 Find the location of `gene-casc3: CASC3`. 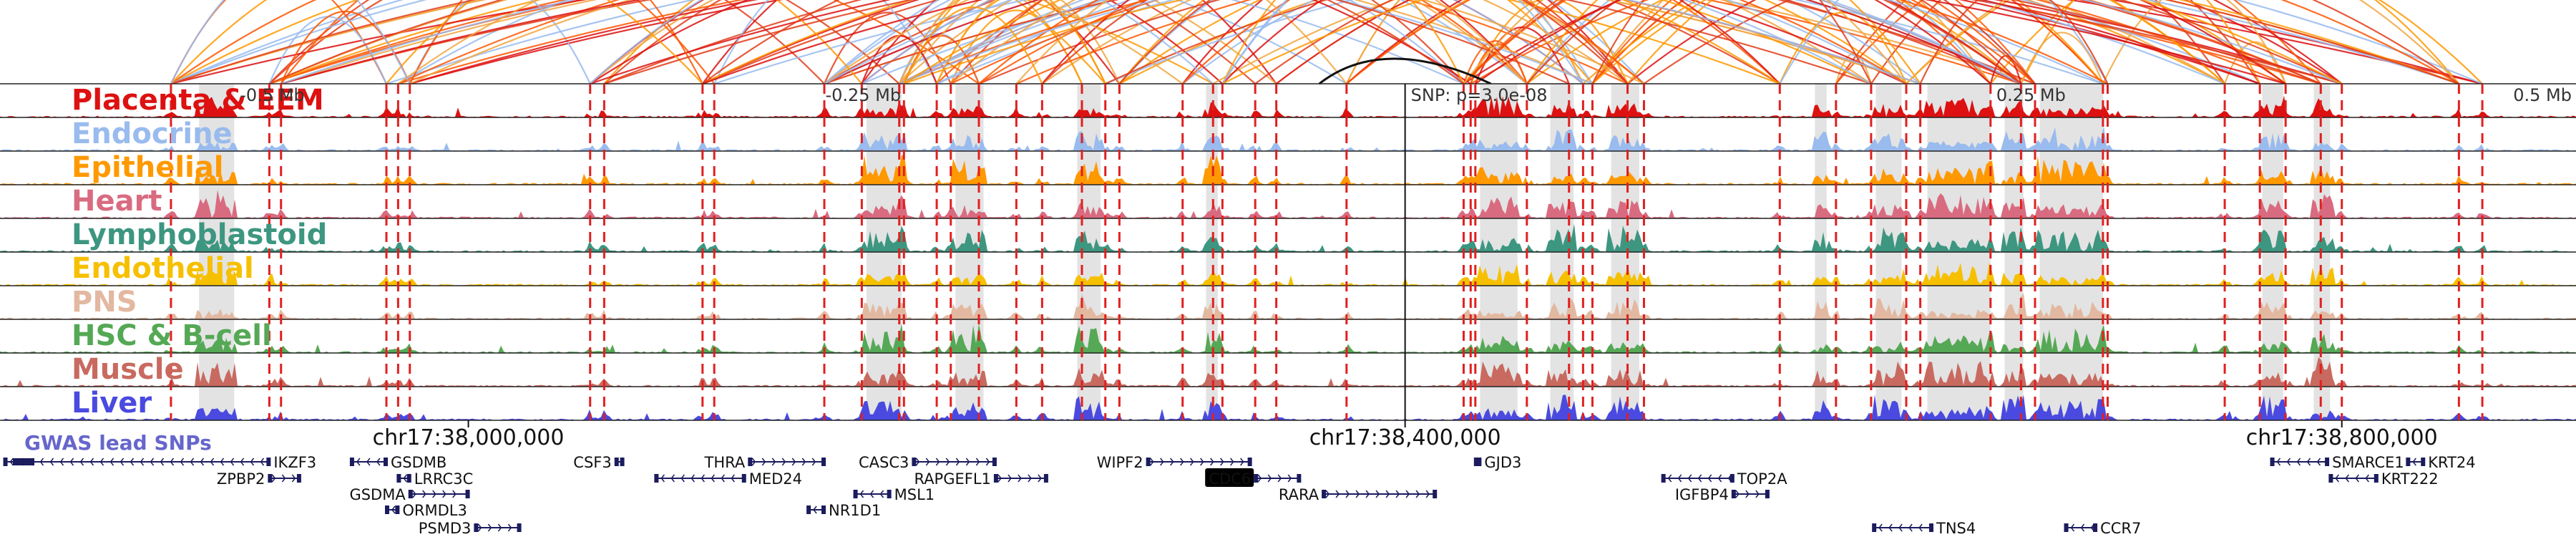

gene-casc3: CASC3 is located at coordinates (928, 462).